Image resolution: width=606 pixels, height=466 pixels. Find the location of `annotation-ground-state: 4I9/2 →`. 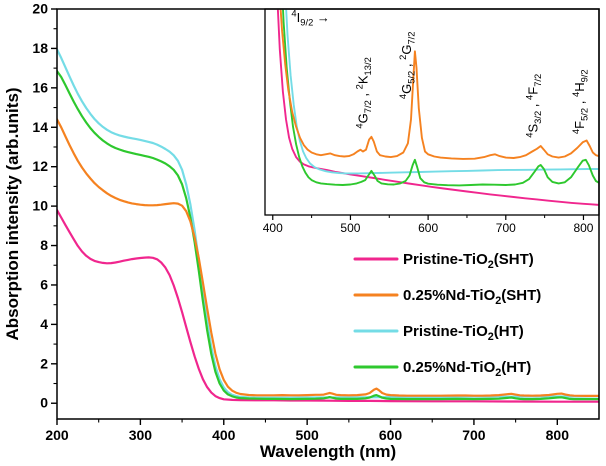

annotation-ground-state: 4I9/2 → is located at coordinates (310, 18).